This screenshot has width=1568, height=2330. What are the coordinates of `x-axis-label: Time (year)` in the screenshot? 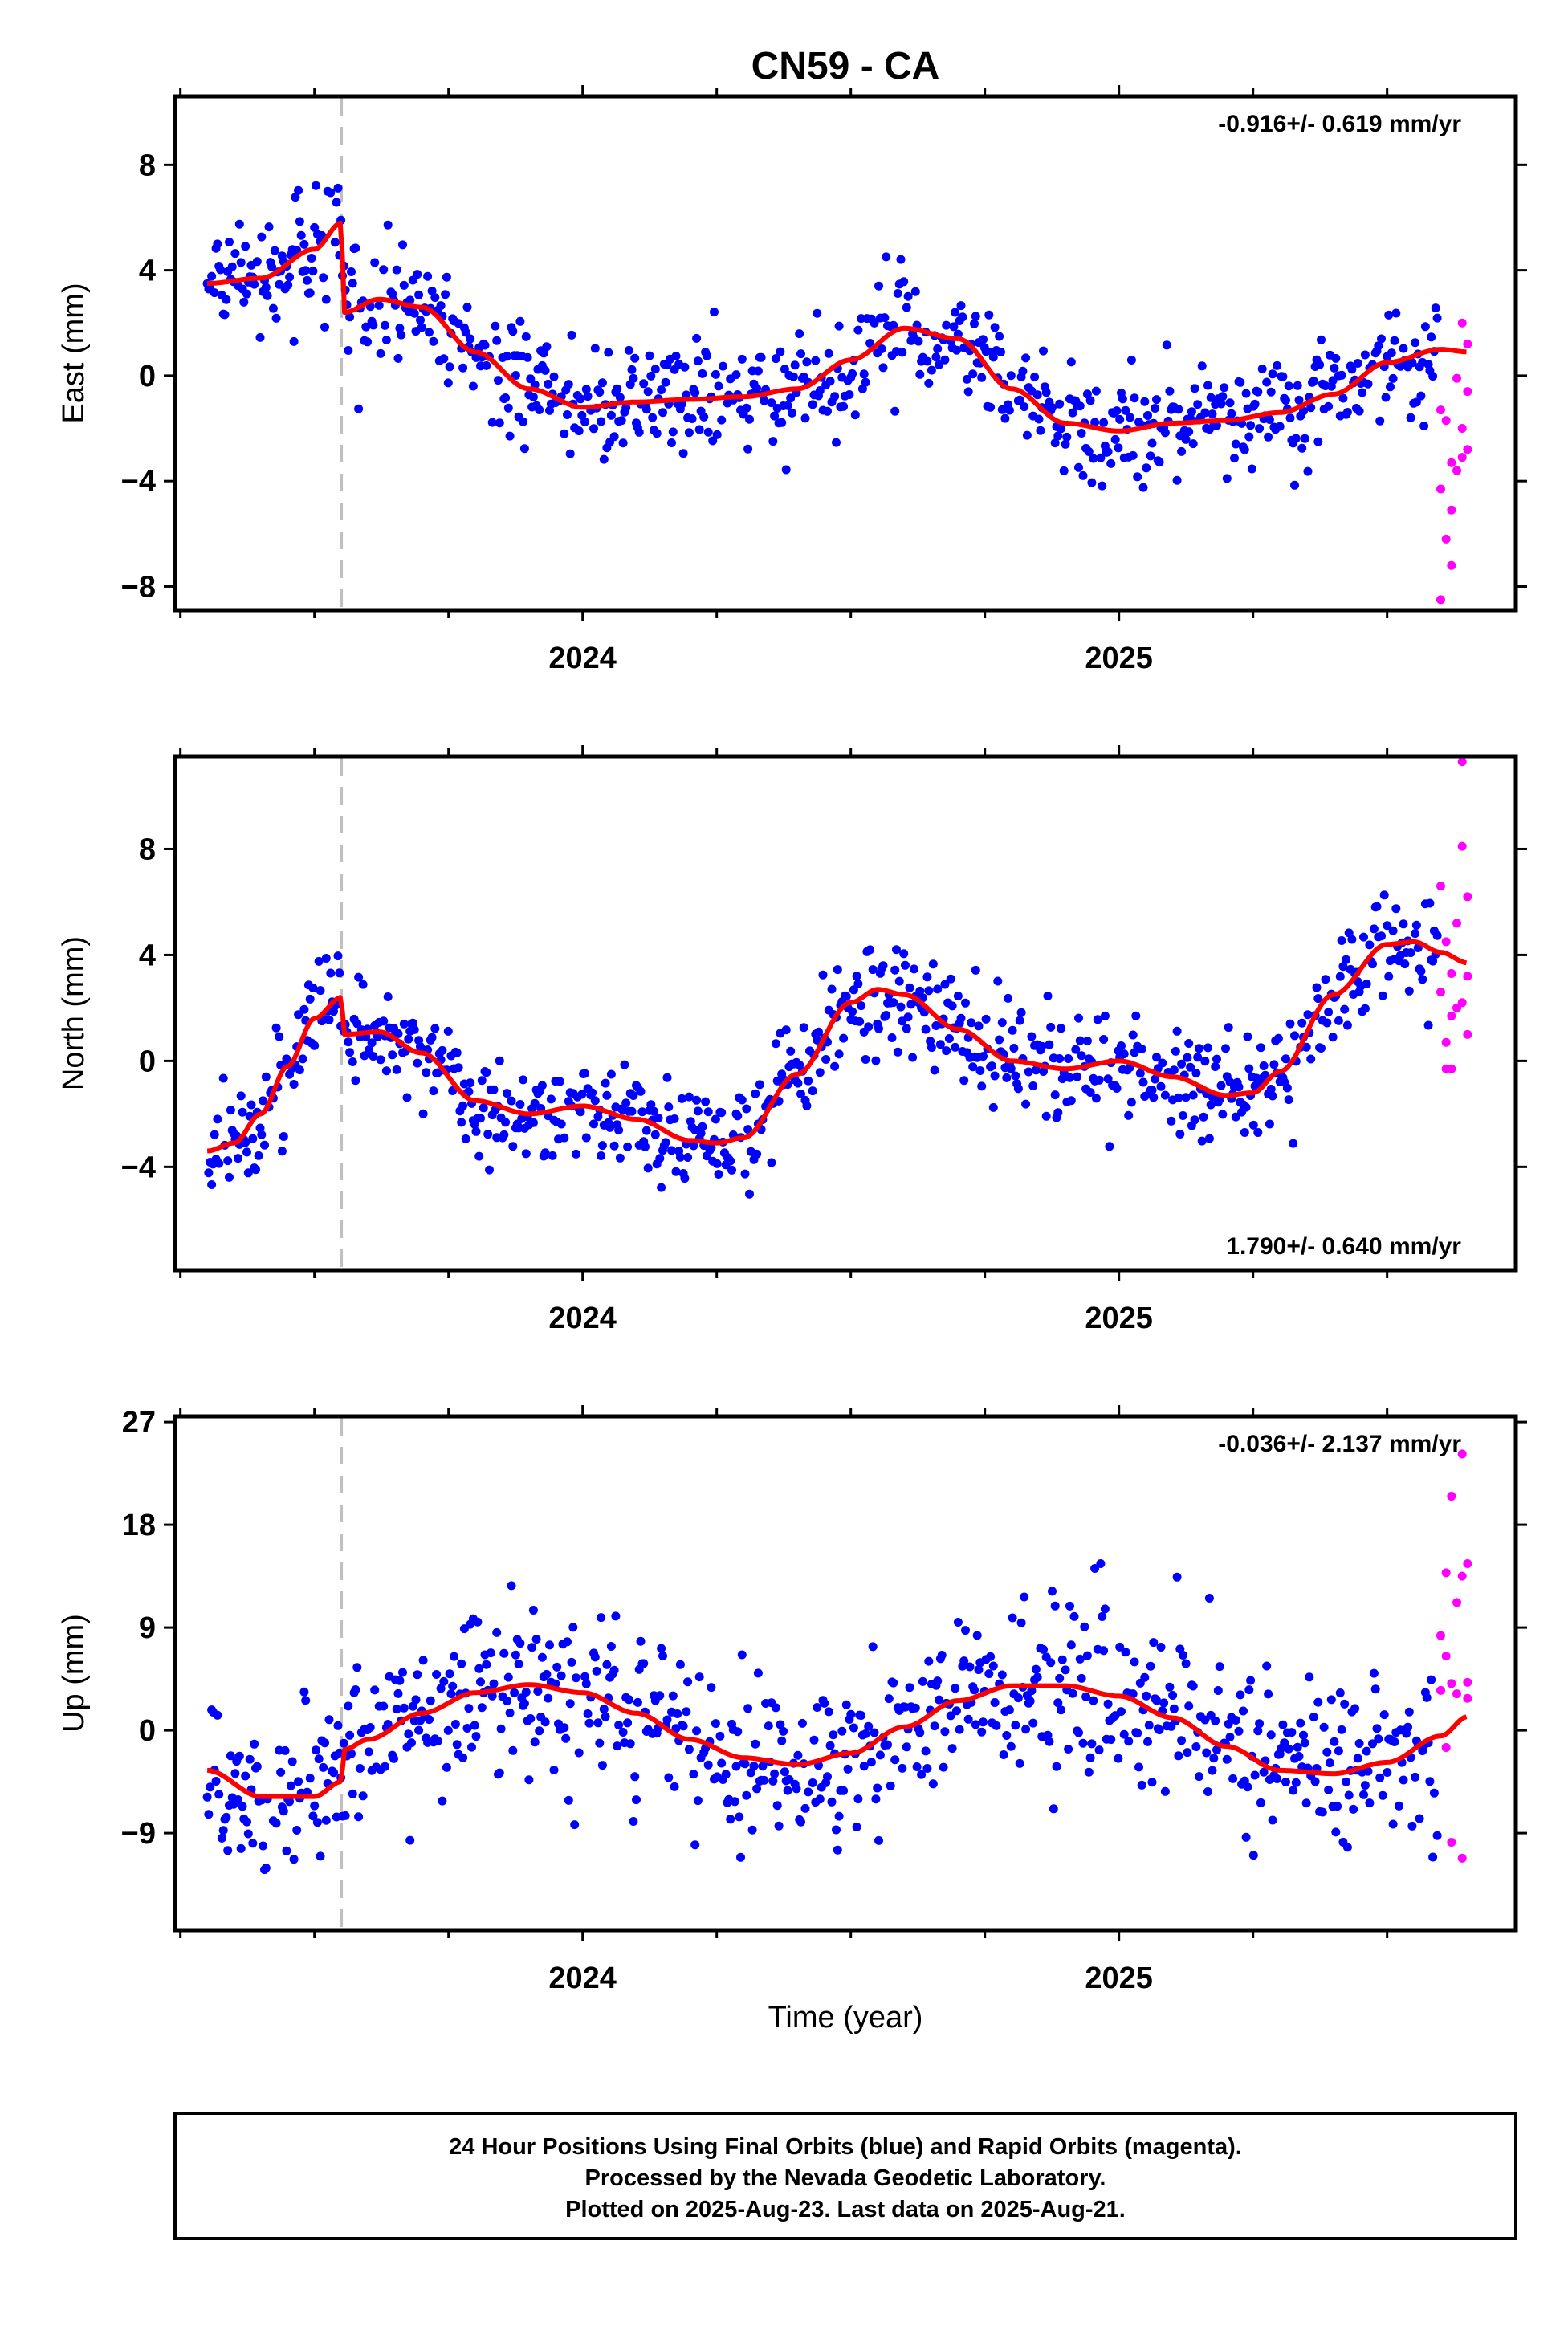 It's located at (845, 2018).